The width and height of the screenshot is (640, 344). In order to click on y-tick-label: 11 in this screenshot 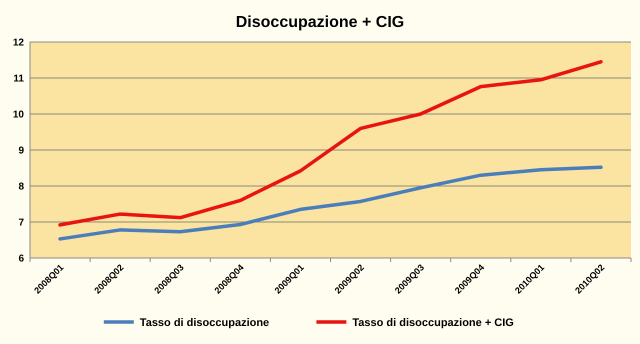, I will do `click(18, 79)`.